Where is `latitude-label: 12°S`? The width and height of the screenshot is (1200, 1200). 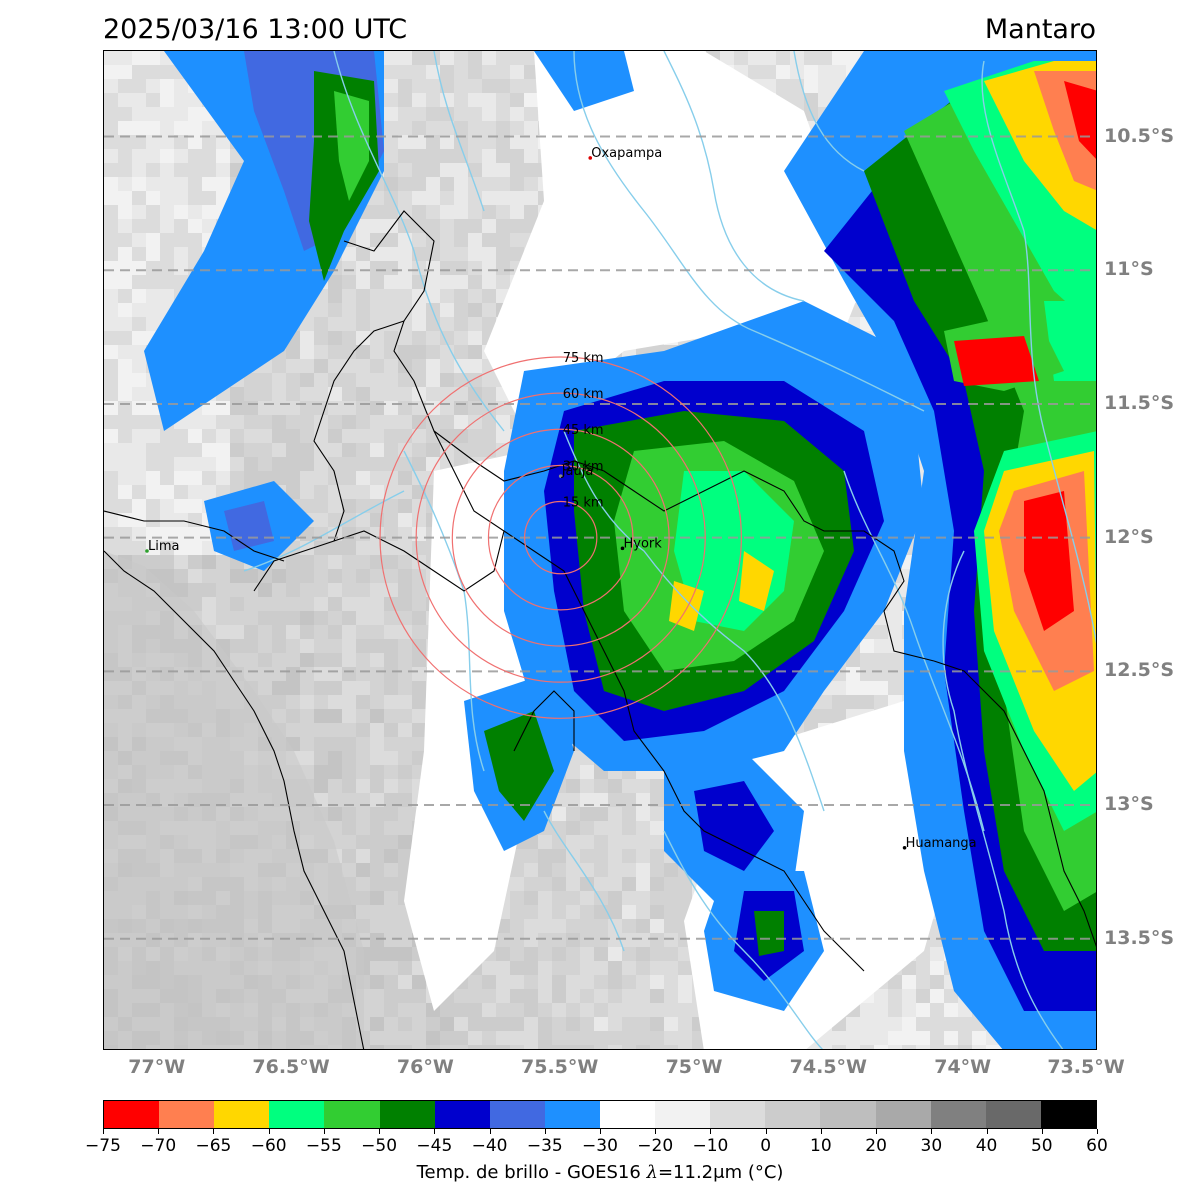 latitude-label: 12°S is located at coordinates (1129, 536).